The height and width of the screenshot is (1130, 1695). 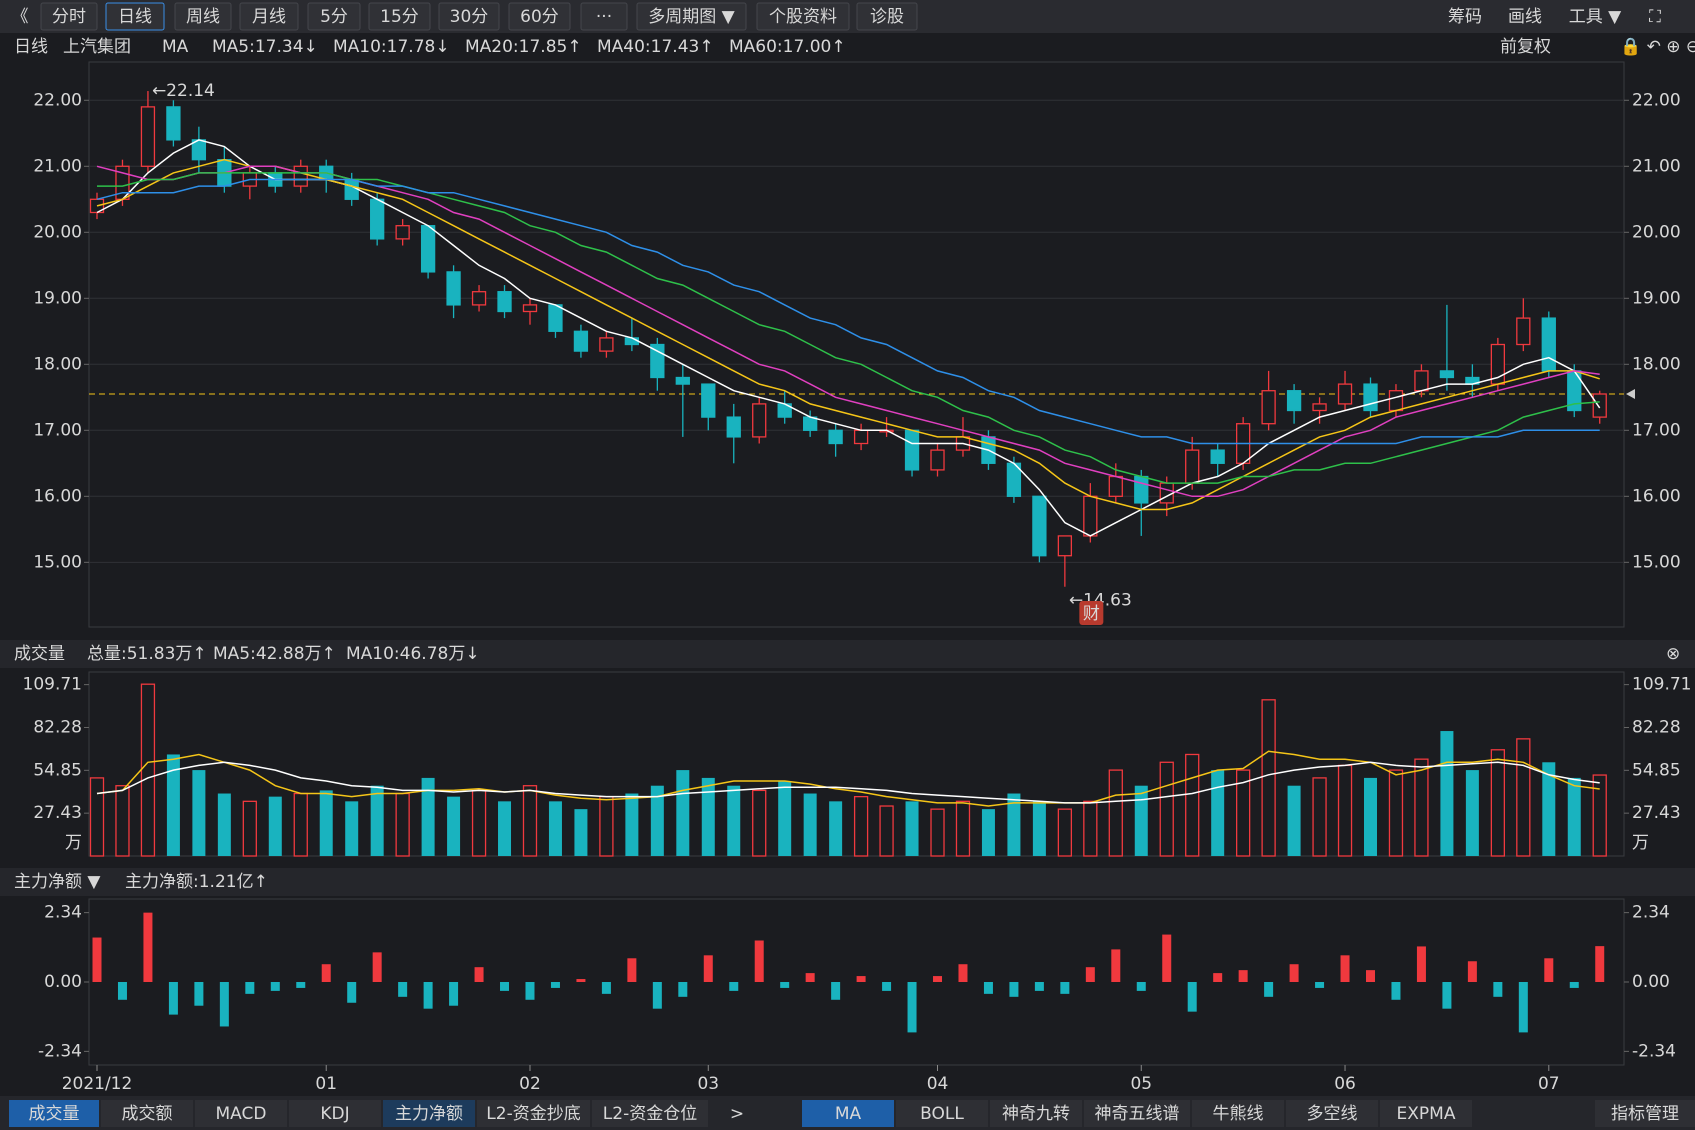 I want to click on y-tick-label-right: -2.34, so click(x=1654, y=1051).